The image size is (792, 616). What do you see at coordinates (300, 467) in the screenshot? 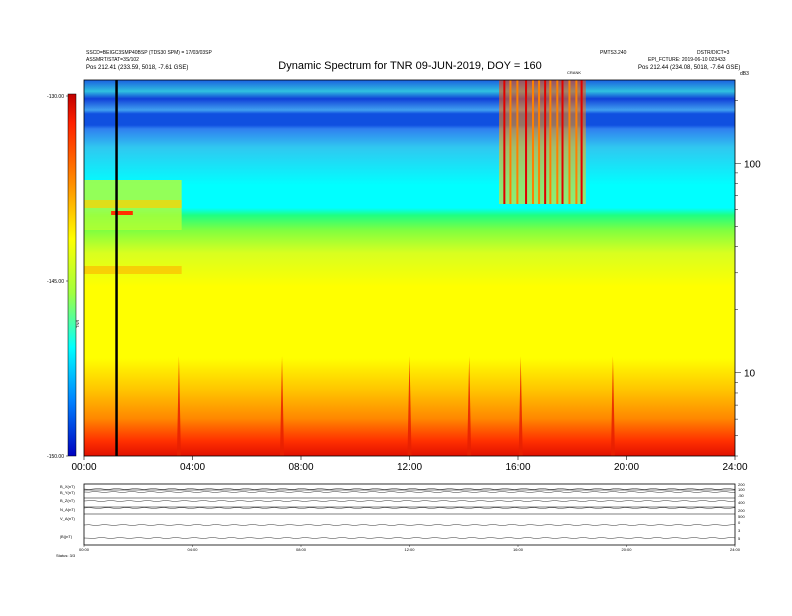
I see `x-tick-label: 08:00` at bounding box center [300, 467].